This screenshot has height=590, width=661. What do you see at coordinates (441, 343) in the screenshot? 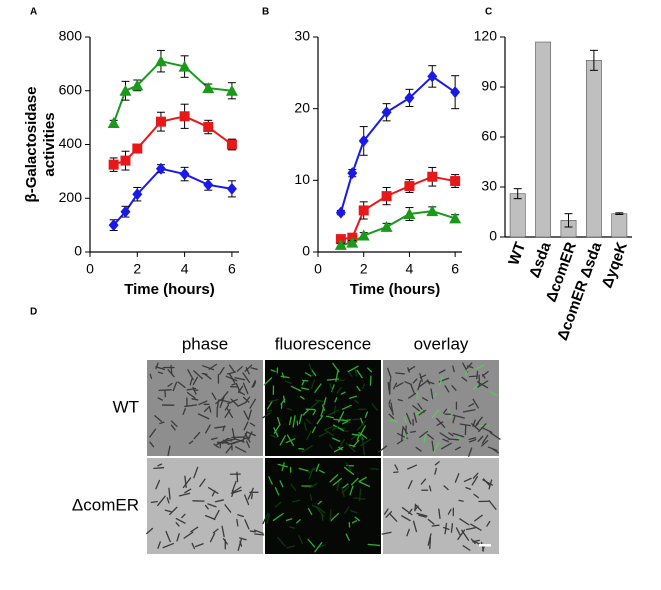
I see `column-header: overlay` at bounding box center [441, 343].